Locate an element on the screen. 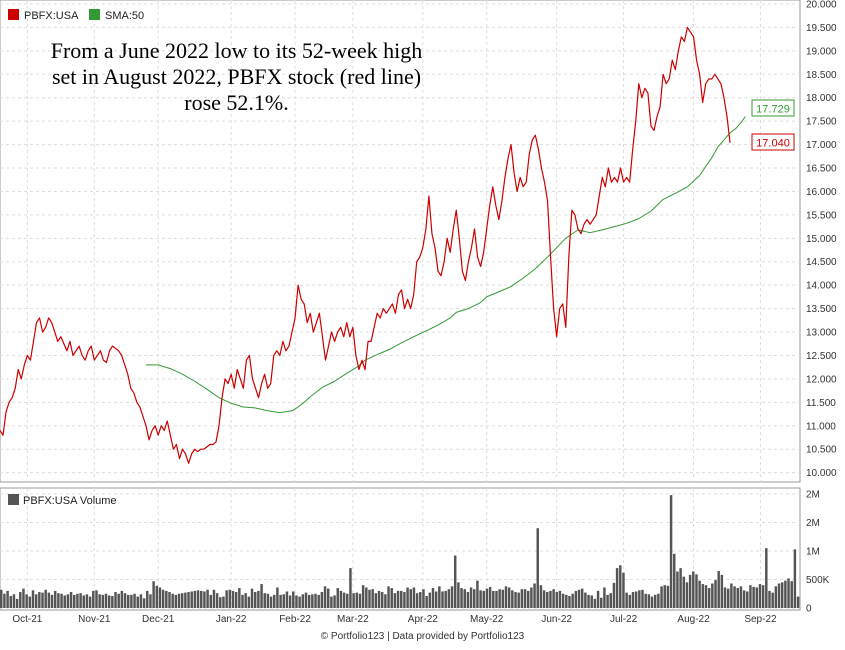 The image size is (845, 650). volume-axis: 0 500K 1M 2M 2M is located at coordinates (818, 552).